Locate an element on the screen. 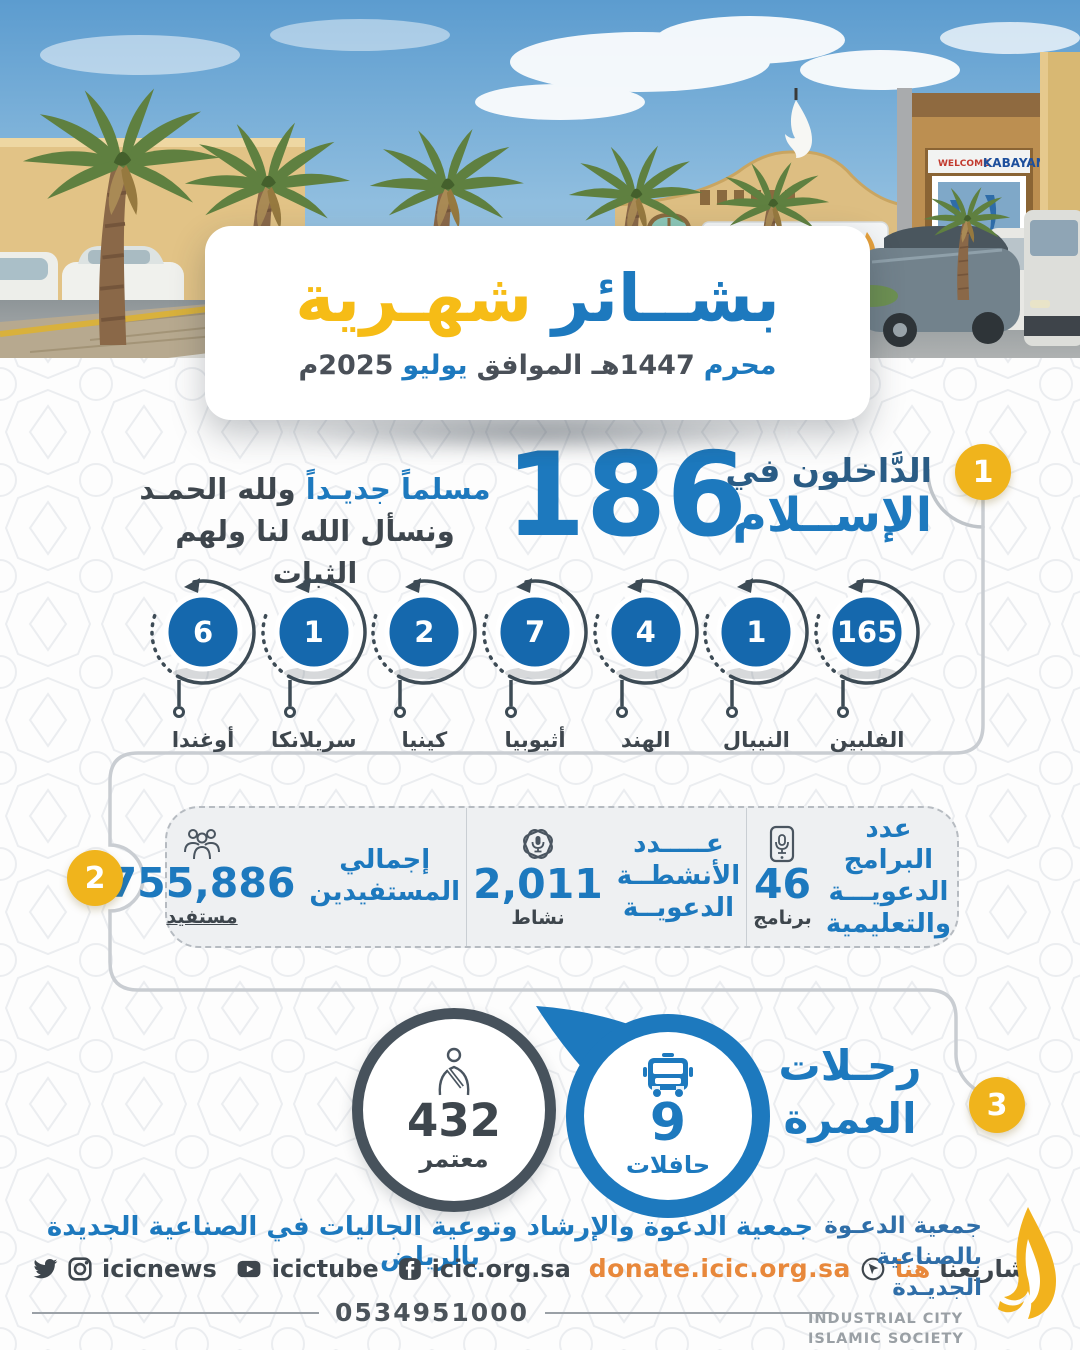 Image resolution: width=1080 pixels, height=1350 pixels. youtube-icon is located at coordinates (249, 1269).